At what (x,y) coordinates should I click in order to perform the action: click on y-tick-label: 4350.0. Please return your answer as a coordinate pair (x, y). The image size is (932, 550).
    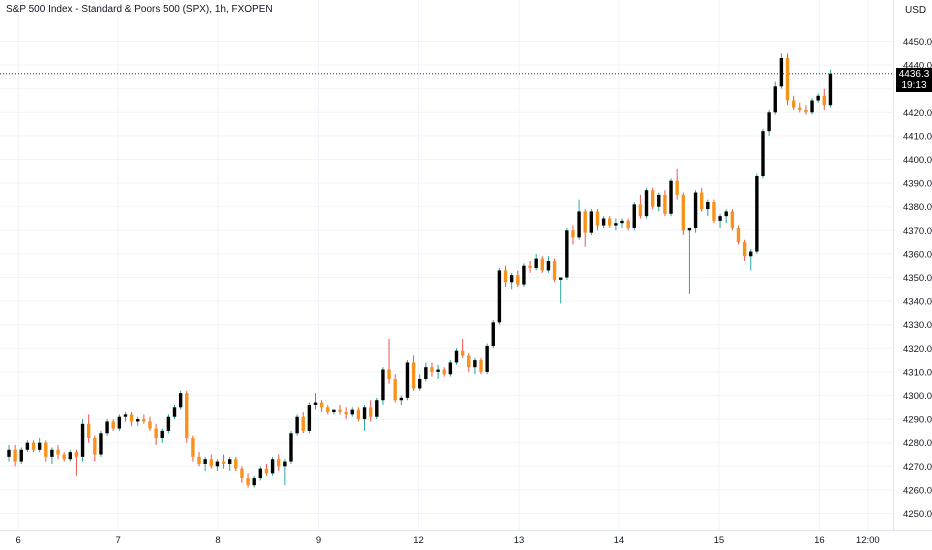
    Looking at the image, I should click on (917, 278).